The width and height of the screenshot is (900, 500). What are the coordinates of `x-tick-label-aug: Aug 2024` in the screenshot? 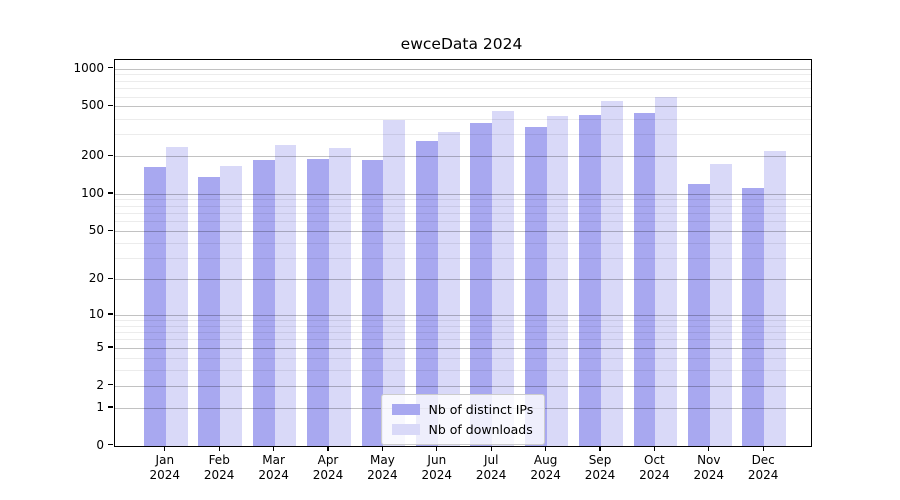 It's located at (546, 468).